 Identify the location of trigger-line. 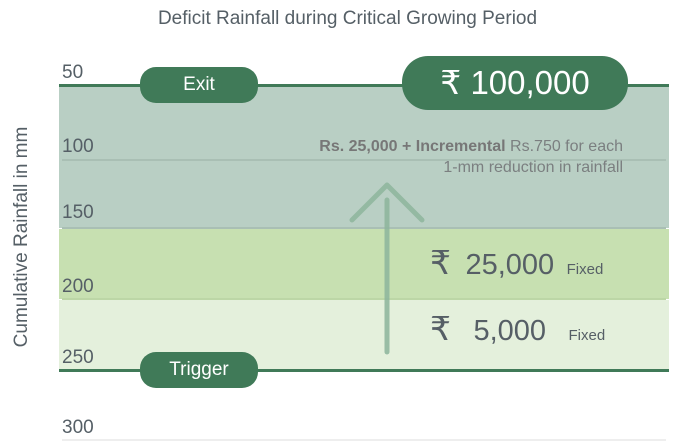
(364, 370).